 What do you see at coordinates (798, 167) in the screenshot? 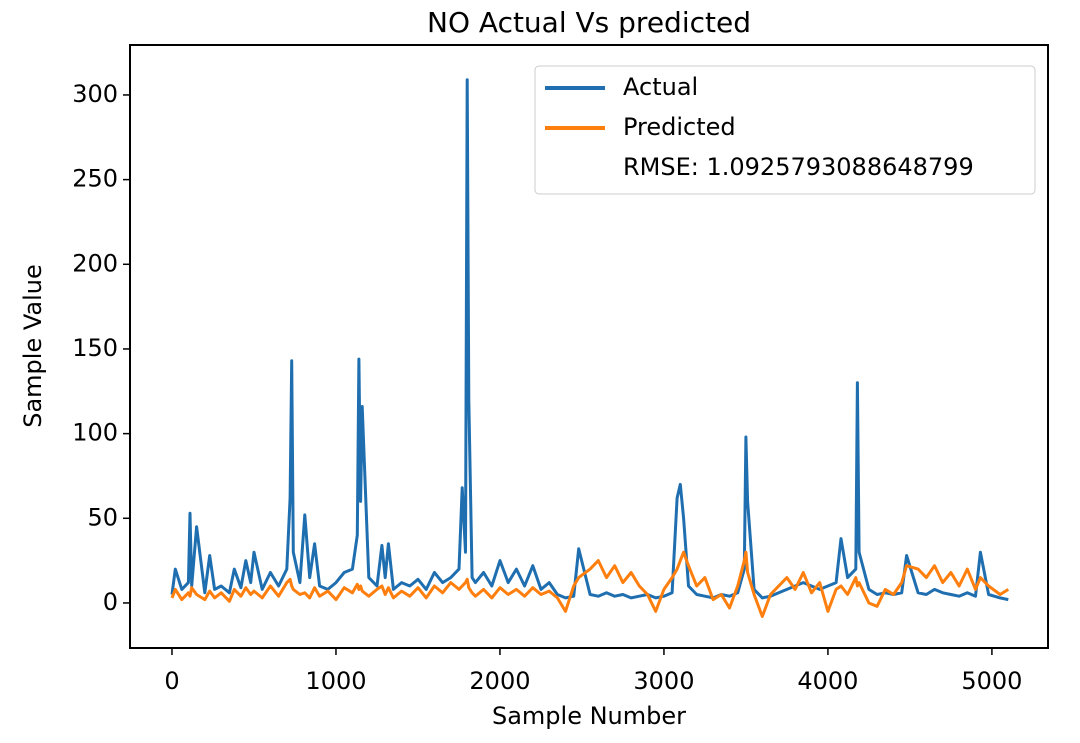
I see `legend-note: RMSE: 1.0925793088648799` at bounding box center [798, 167].